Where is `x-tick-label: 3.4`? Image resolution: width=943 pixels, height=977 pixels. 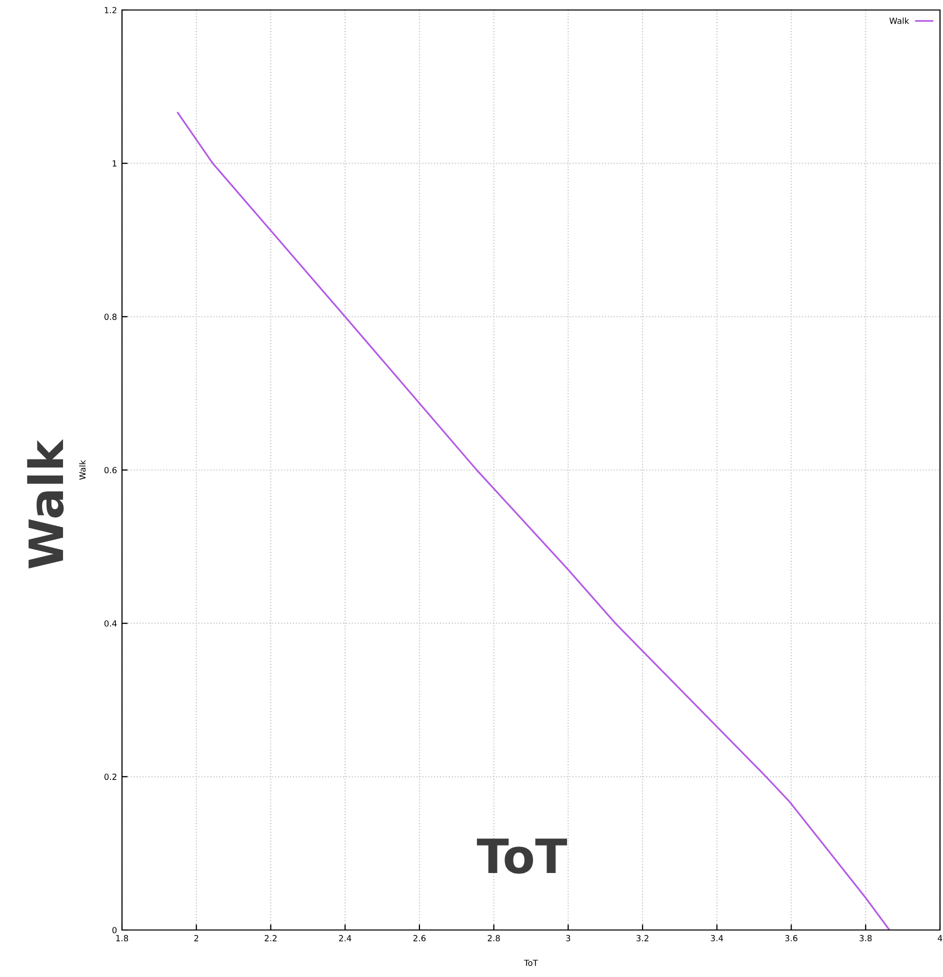
x-tick-label: 3.4 is located at coordinates (717, 938).